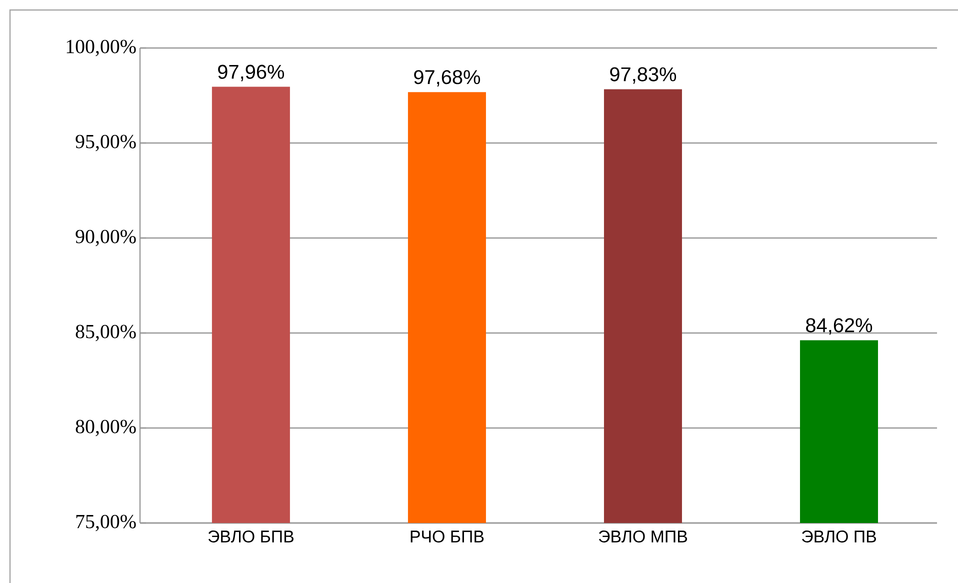 The image size is (958, 583). What do you see at coordinates (106, 523) in the screenshot?
I see `y-tick-label: 75,00%` at bounding box center [106, 523].